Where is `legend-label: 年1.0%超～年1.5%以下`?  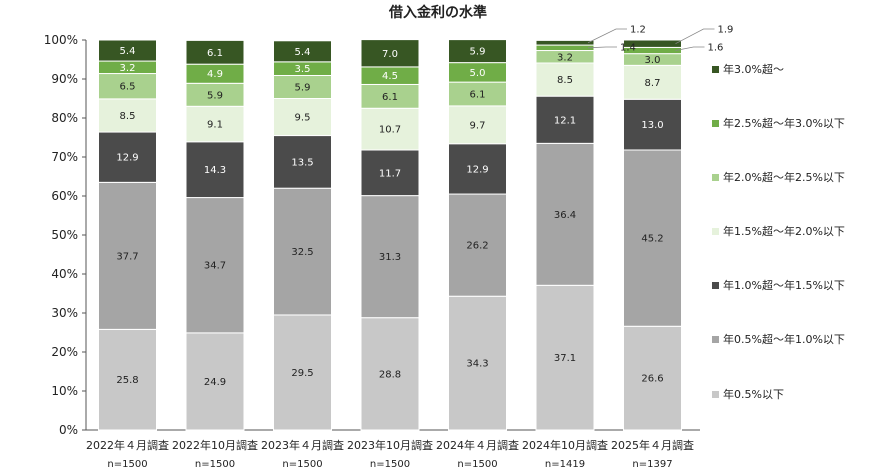 legend-label: 年1.0%超～年1.5%以下 is located at coordinates (784, 285).